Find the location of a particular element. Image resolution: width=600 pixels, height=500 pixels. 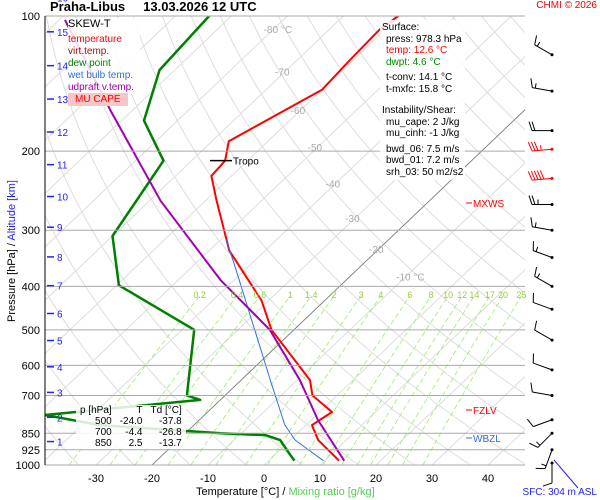

altitude-tick-label: 8 is located at coordinates (60, 258).